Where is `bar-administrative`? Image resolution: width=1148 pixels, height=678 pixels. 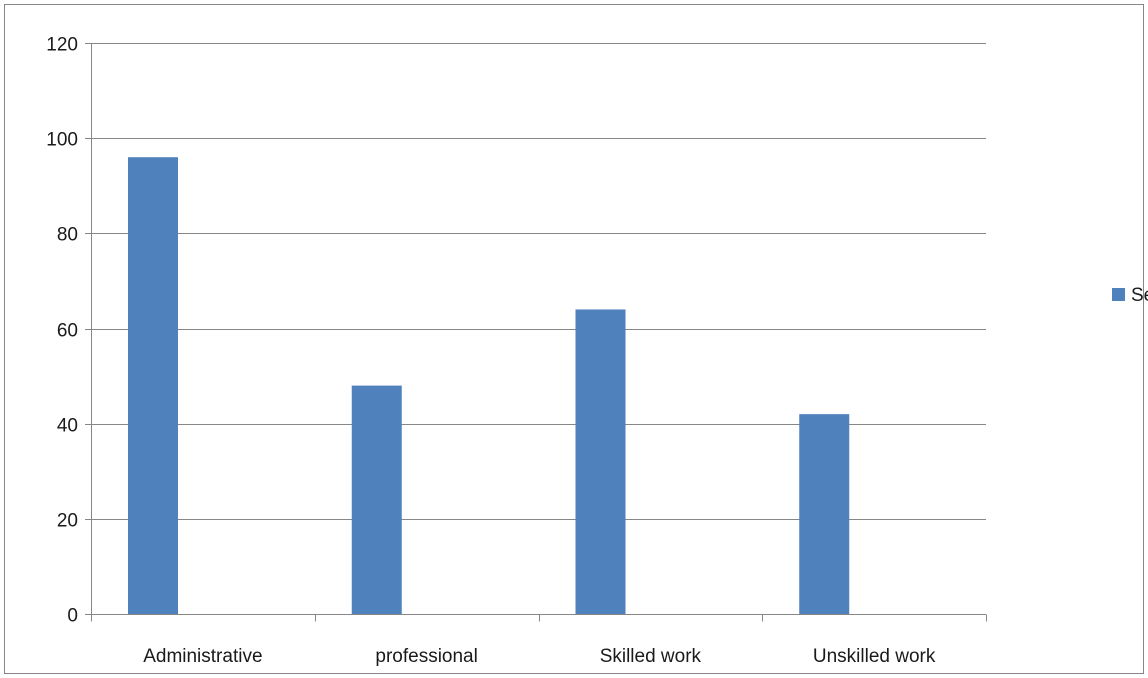 bar-administrative is located at coordinates (153, 385).